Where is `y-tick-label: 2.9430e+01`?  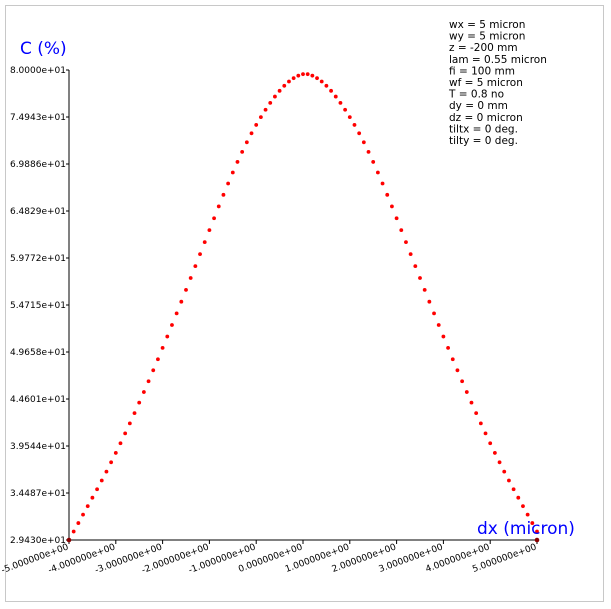
y-tick-label: 2.9430e+01 is located at coordinates (38, 541).